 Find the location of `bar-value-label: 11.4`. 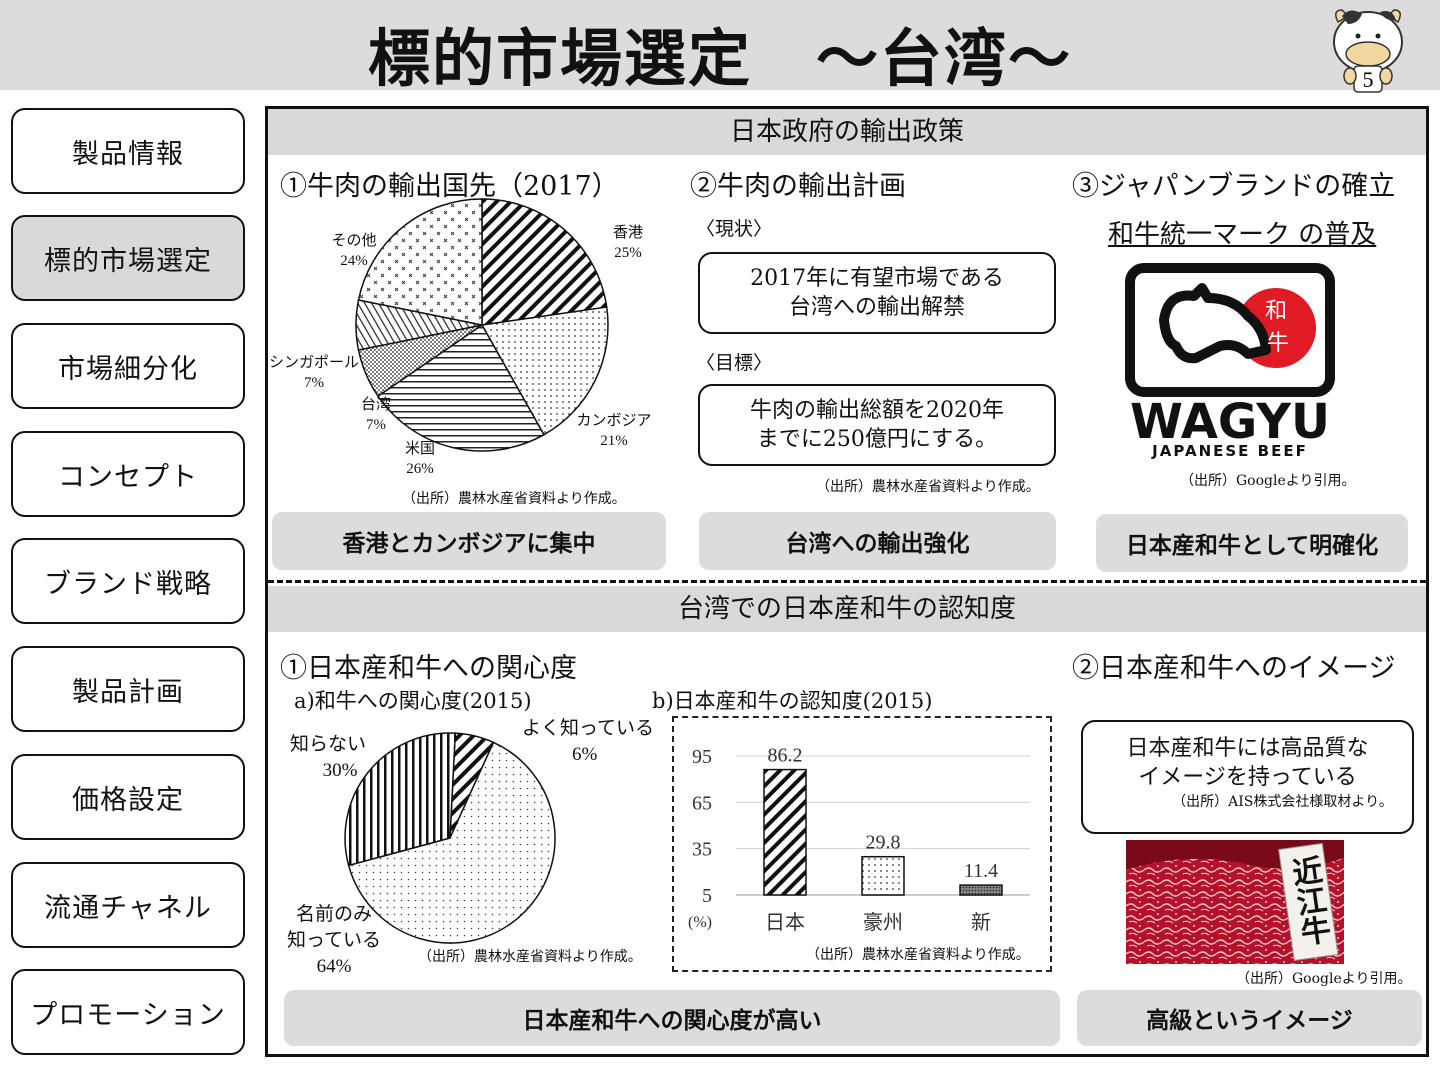

bar-value-label: 11.4 is located at coordinates (981, 871).